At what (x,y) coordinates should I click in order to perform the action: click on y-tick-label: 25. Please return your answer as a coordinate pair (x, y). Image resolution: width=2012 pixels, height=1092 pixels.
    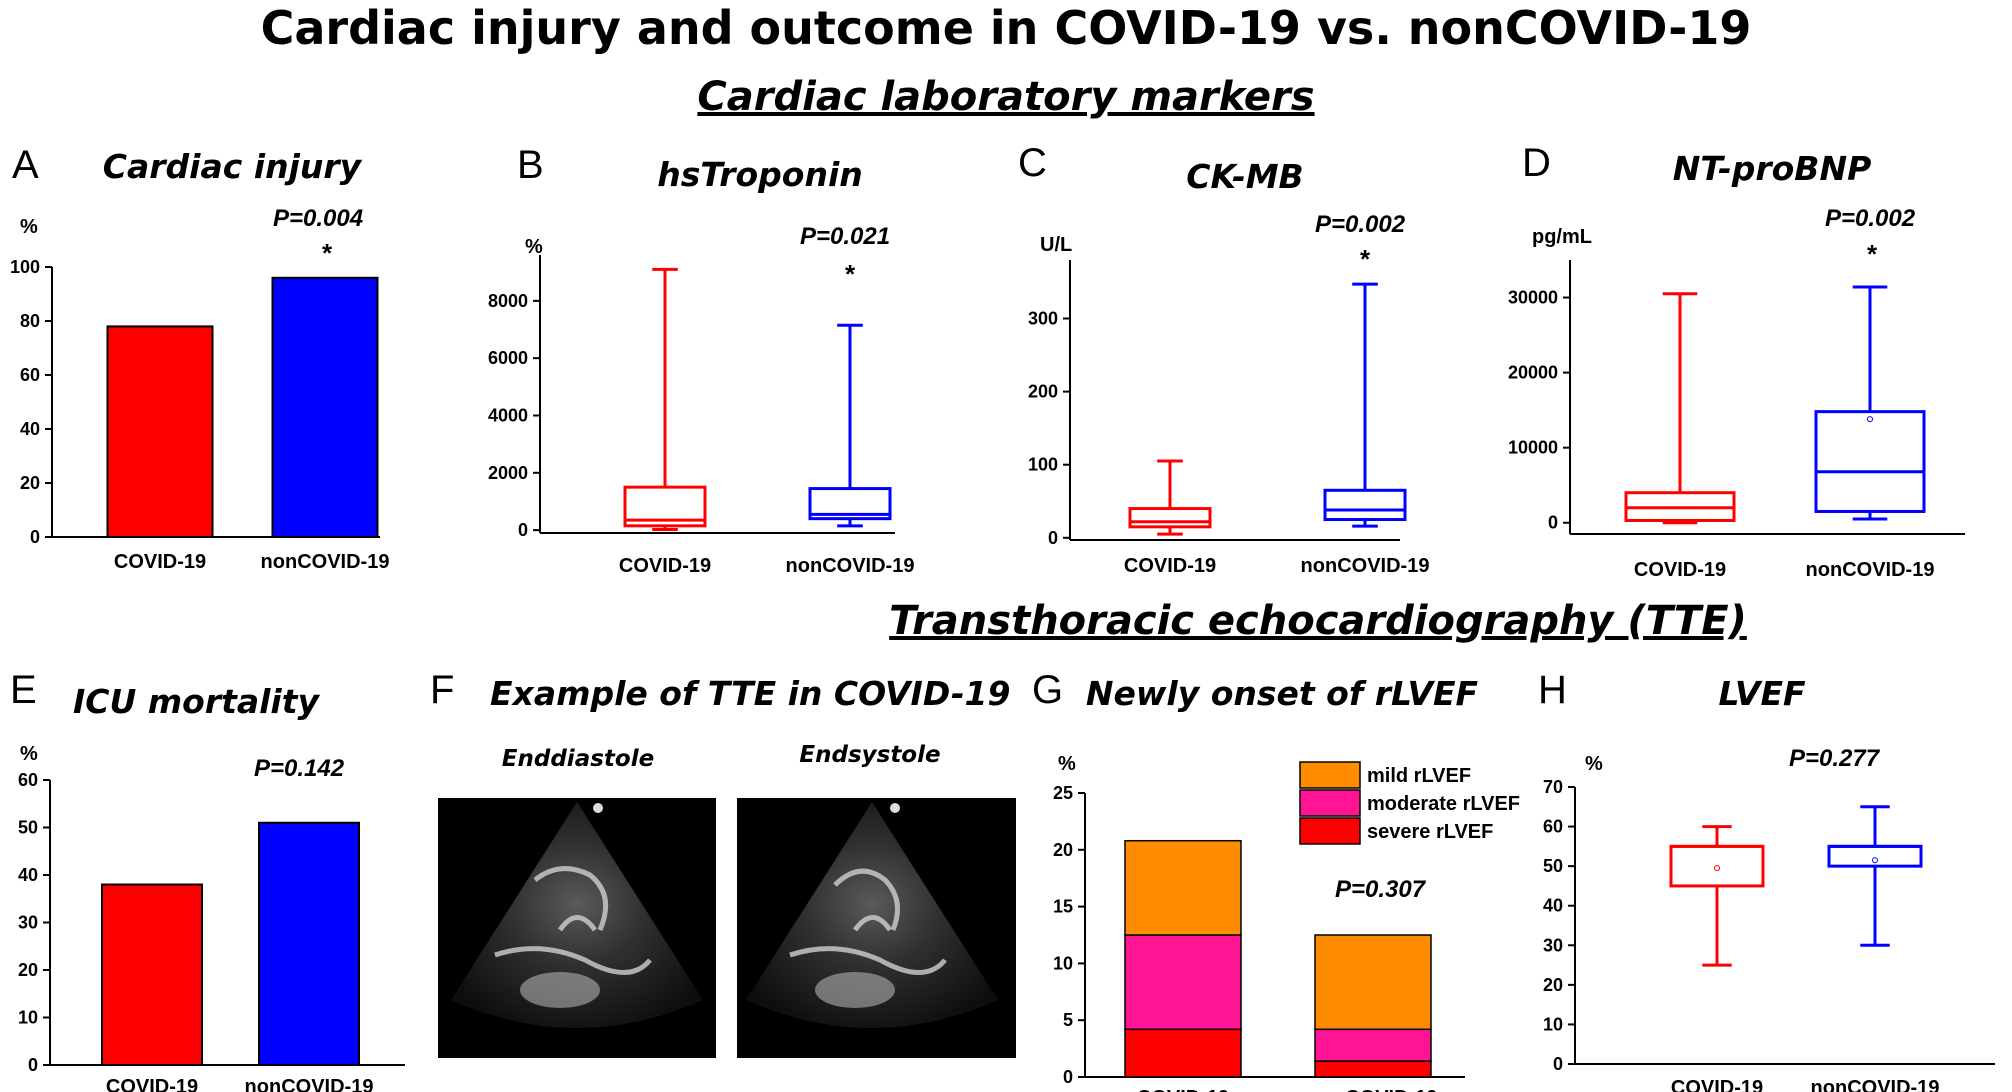
    Looking at the image, I should click on (1063, 793).